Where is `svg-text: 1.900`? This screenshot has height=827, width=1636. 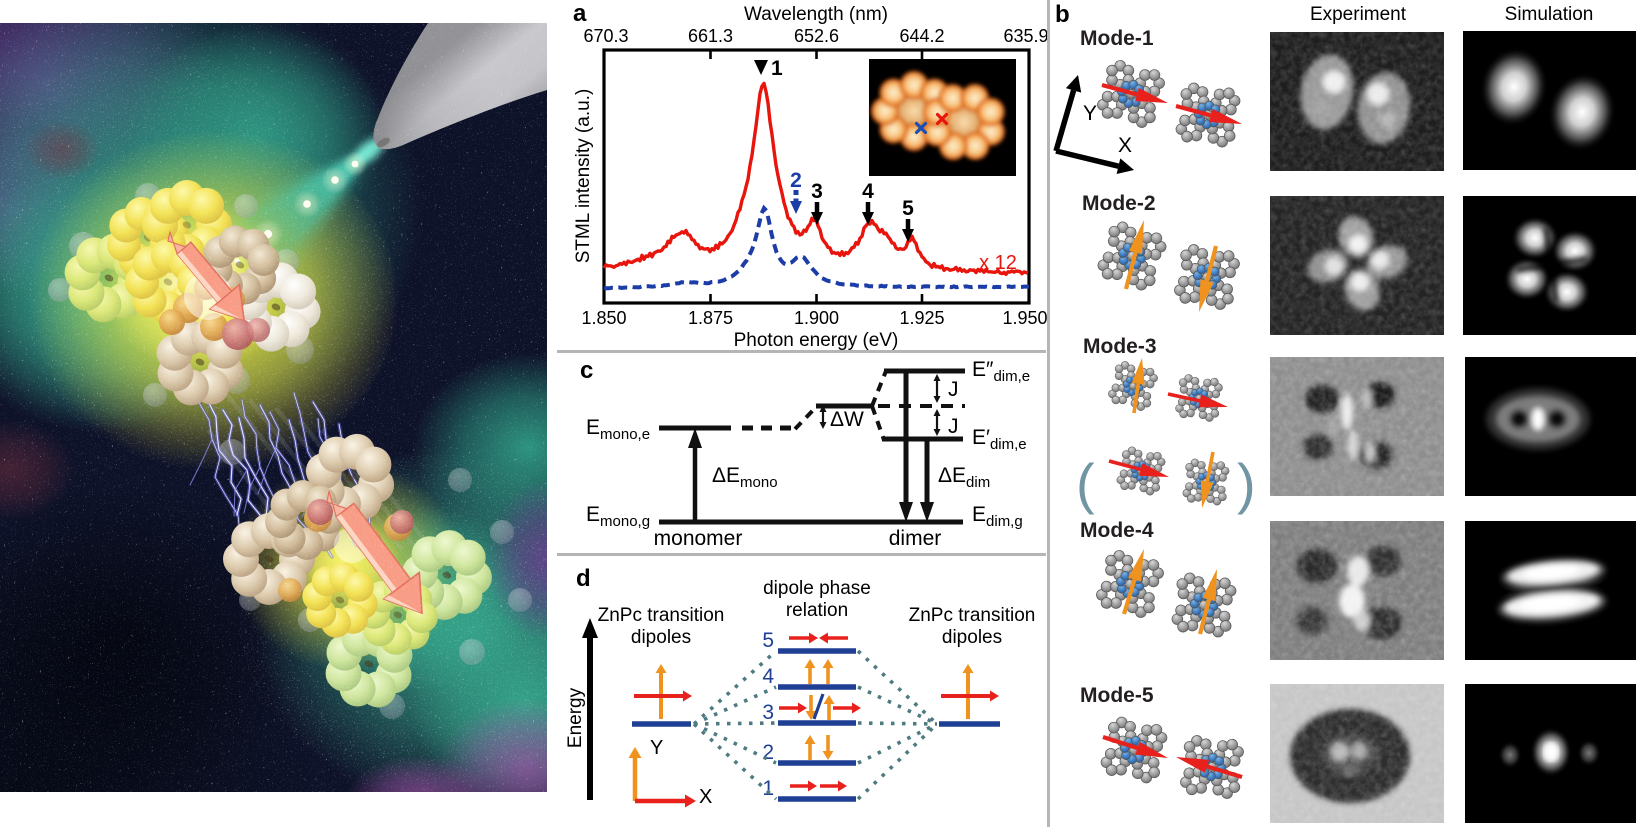 svg-text: 1.900 is located at coordinates (816, 318).